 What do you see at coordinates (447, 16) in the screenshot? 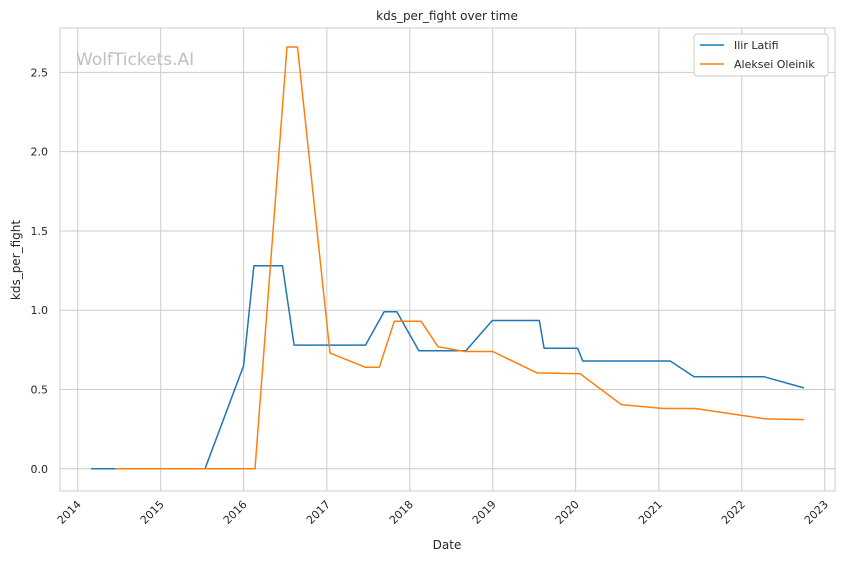
I see `chart-title: kds_per_fight over time` at bounding box center [447, 16].